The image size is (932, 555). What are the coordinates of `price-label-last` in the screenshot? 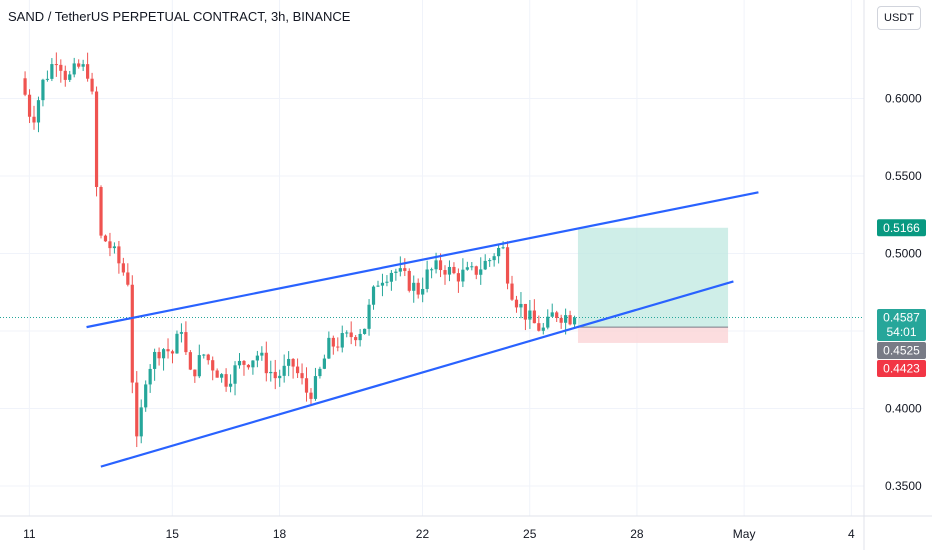 It's located at (901, 325).